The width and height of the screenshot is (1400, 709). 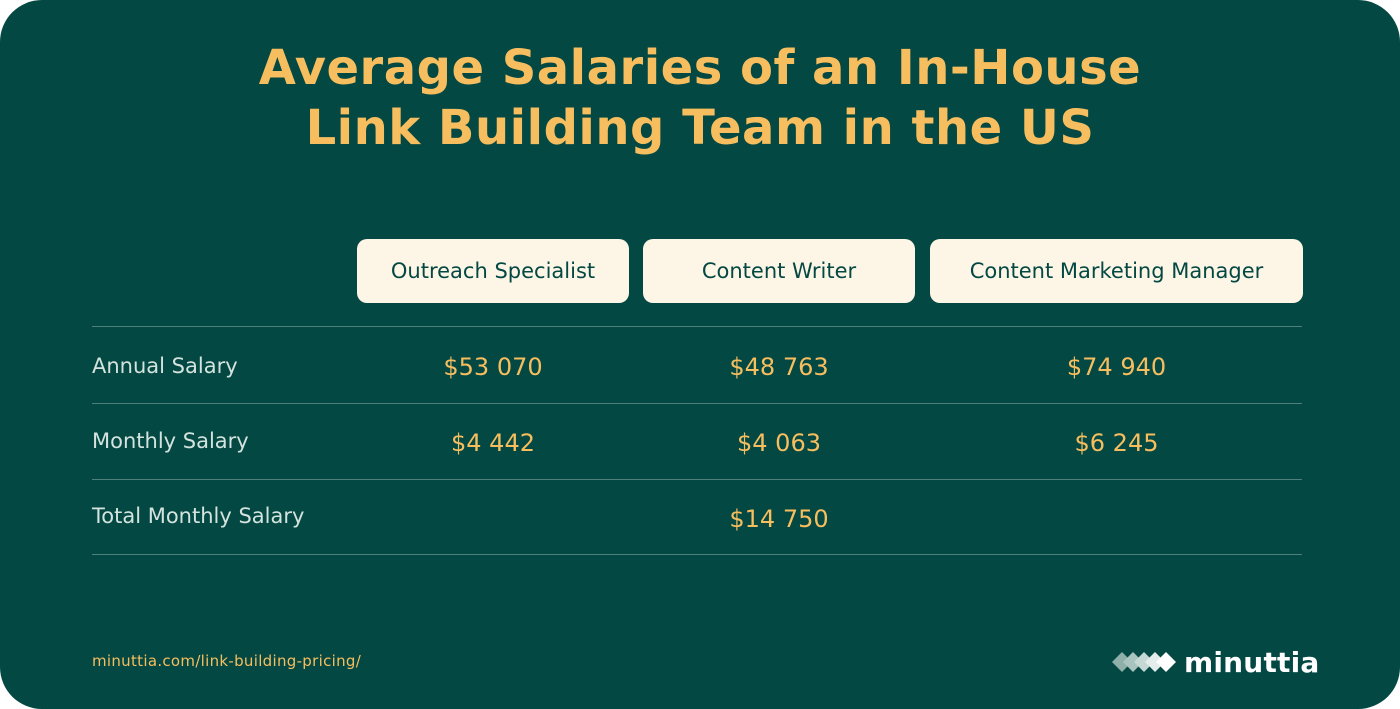 What do you see at coordinates (1252, 662) in the screenshot?
I see `logo-wordmark: minuttia` at bounding box center [1252, 662].